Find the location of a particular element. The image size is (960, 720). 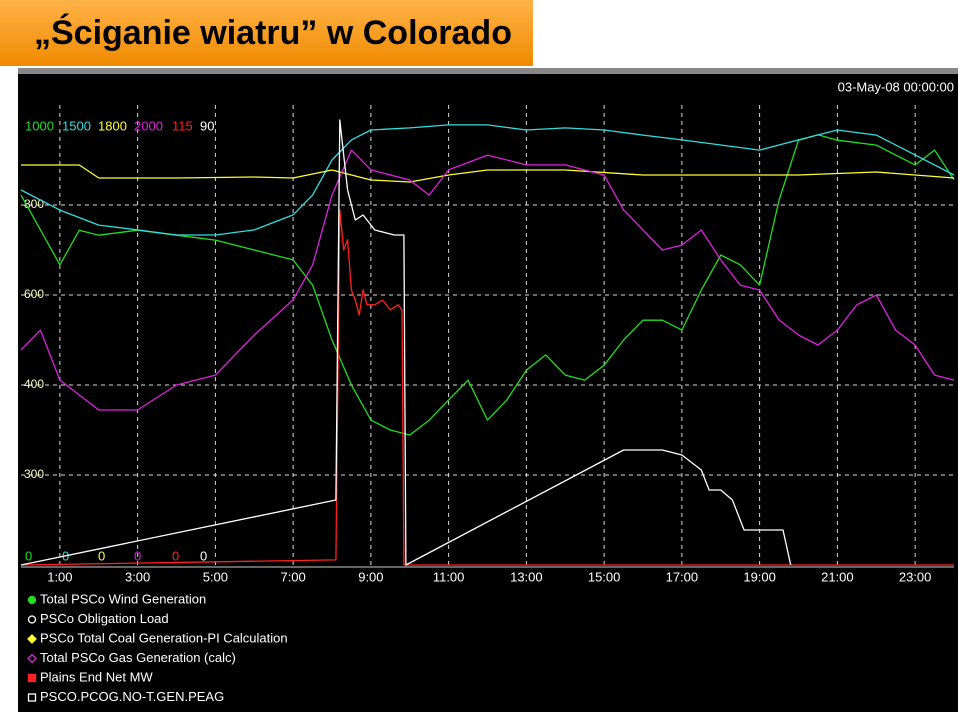

x-tick-label: 11:00 is located at coordinates (449, 576).